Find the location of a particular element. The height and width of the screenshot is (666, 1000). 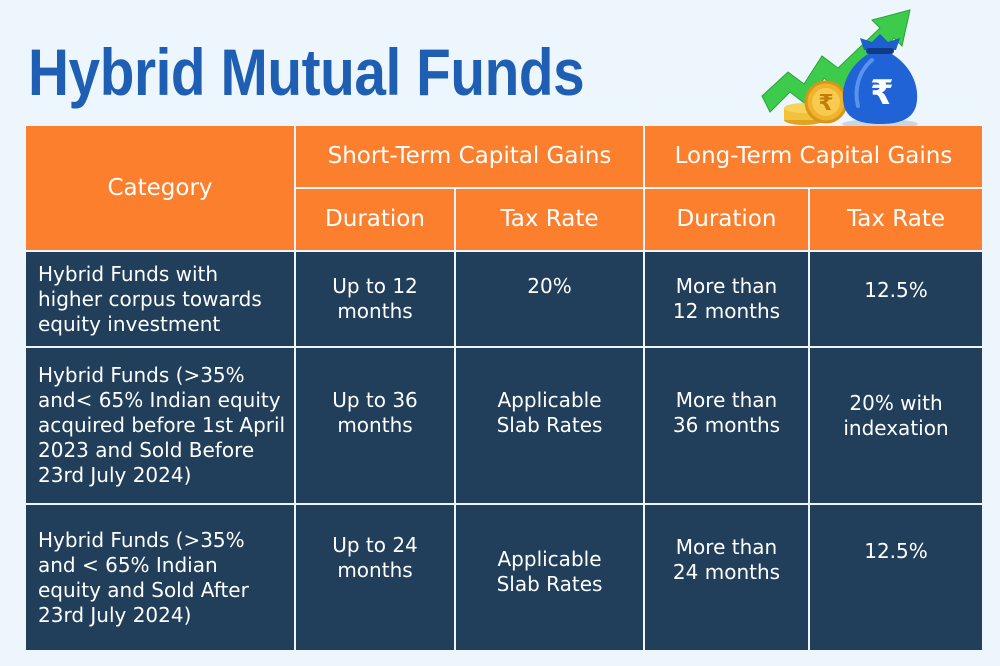

row-1-ltcg-duration-text: More than 12 months is located at coordinates (726, 298).